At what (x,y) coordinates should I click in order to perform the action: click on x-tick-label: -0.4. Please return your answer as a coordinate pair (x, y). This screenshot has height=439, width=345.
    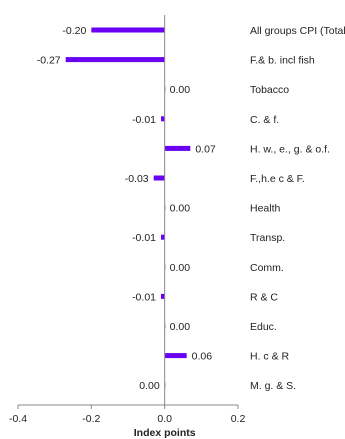
    Looking at the image, I should click on (18, 419).